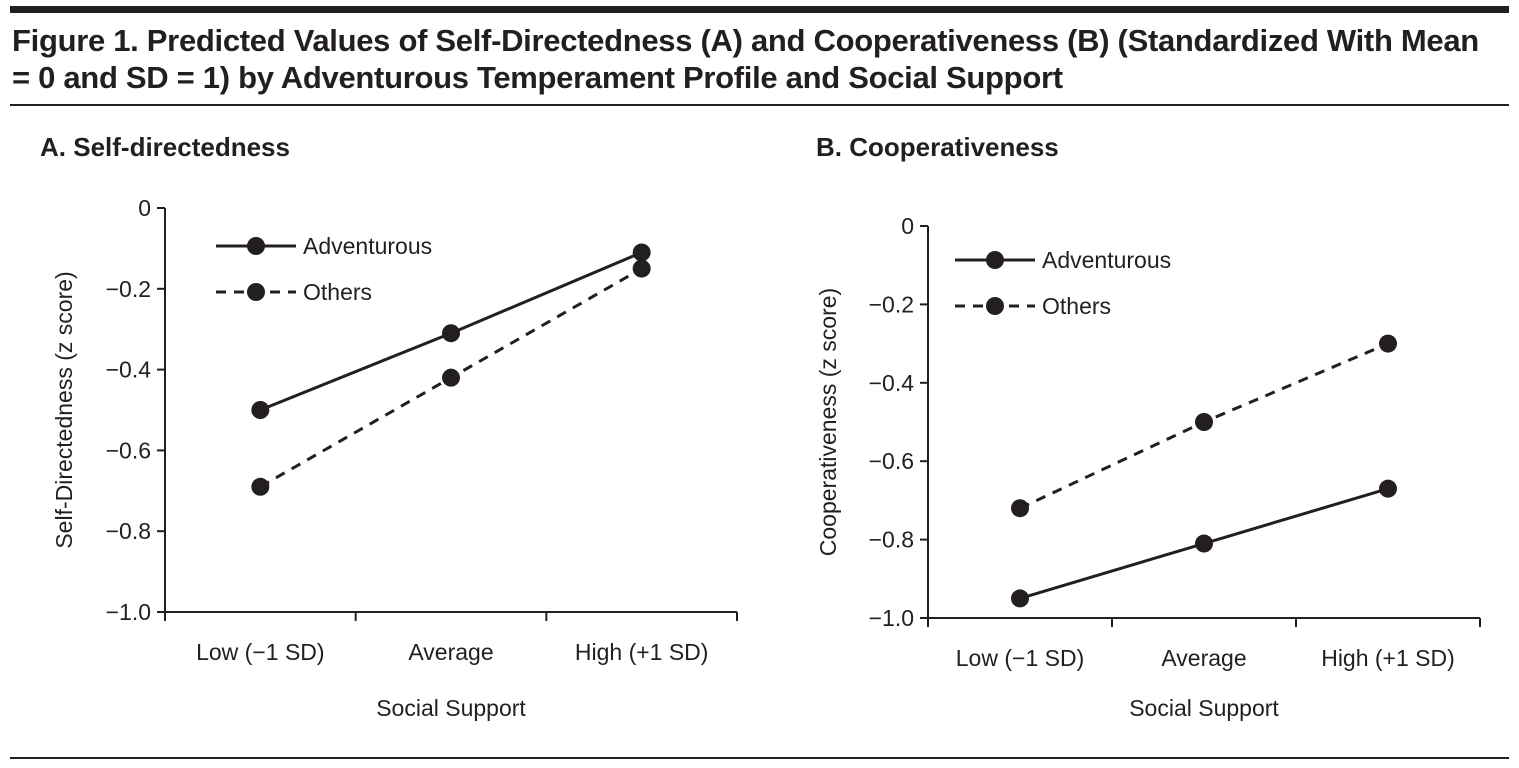  What do you see at coordinates (64, 409) in the screenshot?
I see `y-axis-label: Self-Directedness (z score)` at bounding box center [64, 409].